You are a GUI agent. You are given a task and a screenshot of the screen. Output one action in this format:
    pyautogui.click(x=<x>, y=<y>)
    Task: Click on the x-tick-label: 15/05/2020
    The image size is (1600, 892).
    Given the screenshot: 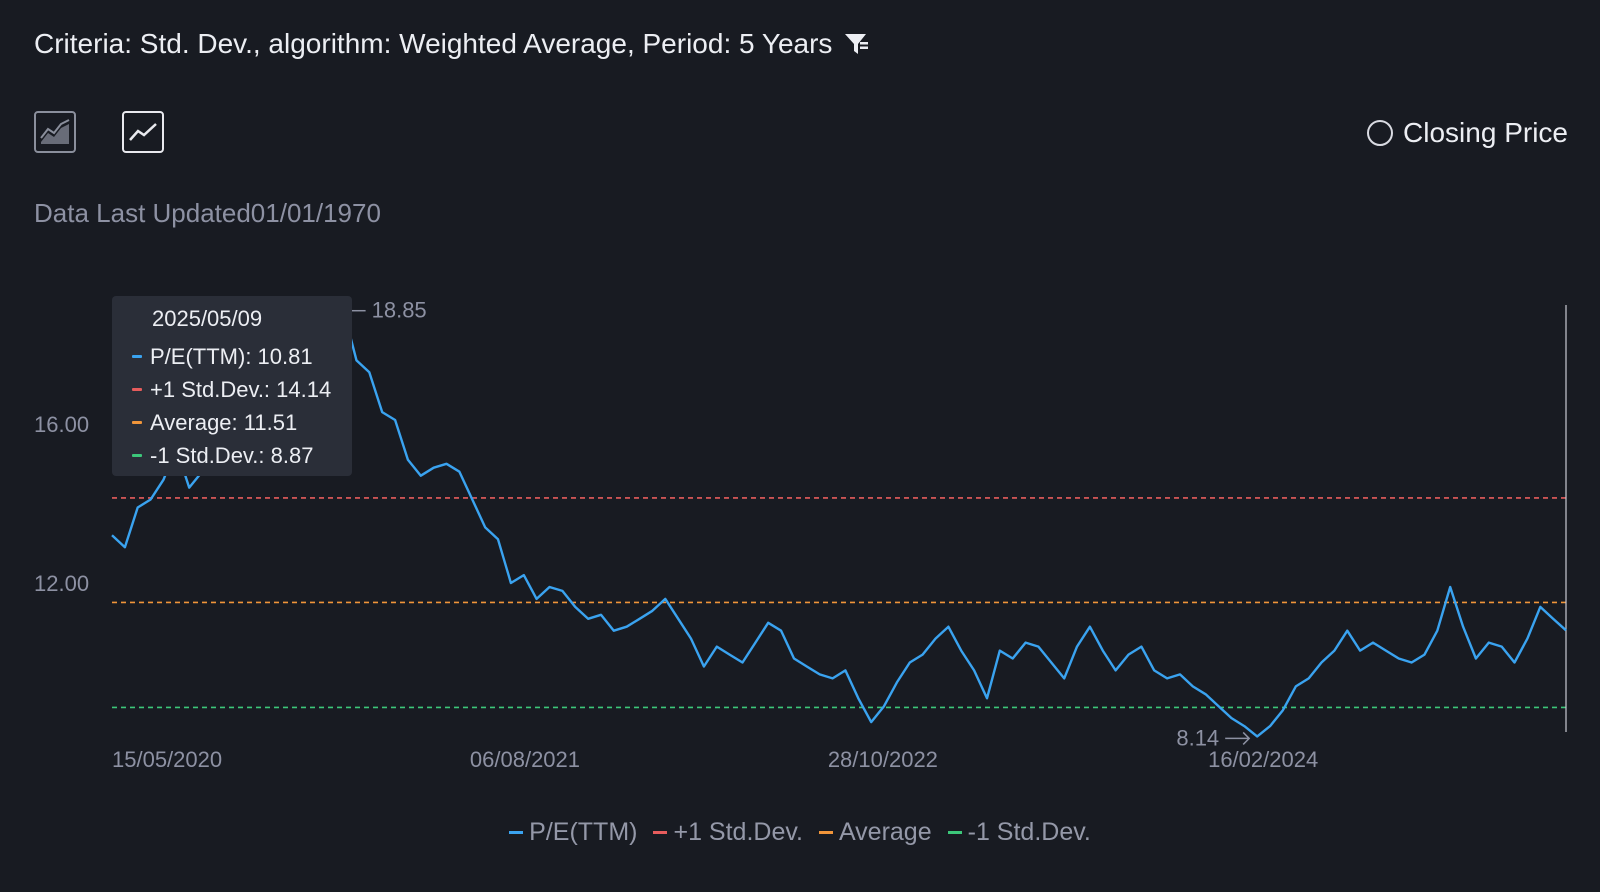 What is the action you would take?
    pyautogui.click(x=167, y=759)
    